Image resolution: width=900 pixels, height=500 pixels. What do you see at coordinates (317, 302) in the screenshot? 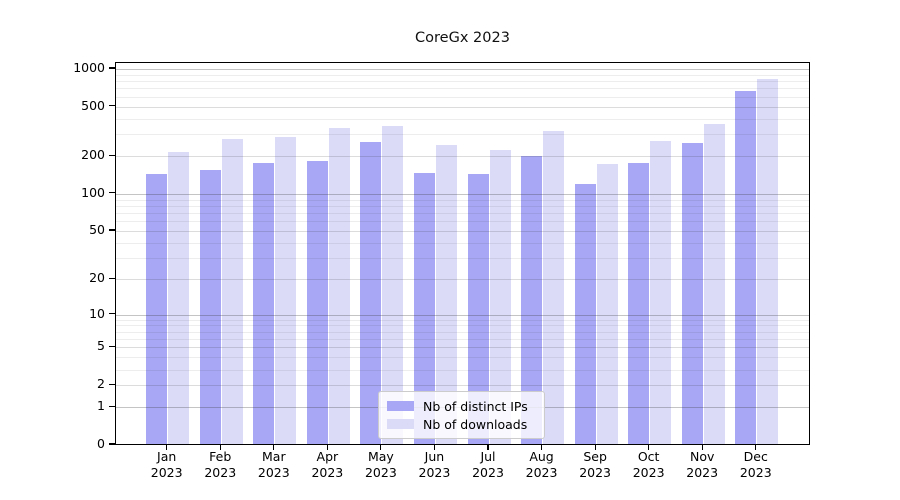
I see `bar-distinct-ips-apr` at bounding box center [317, 302].